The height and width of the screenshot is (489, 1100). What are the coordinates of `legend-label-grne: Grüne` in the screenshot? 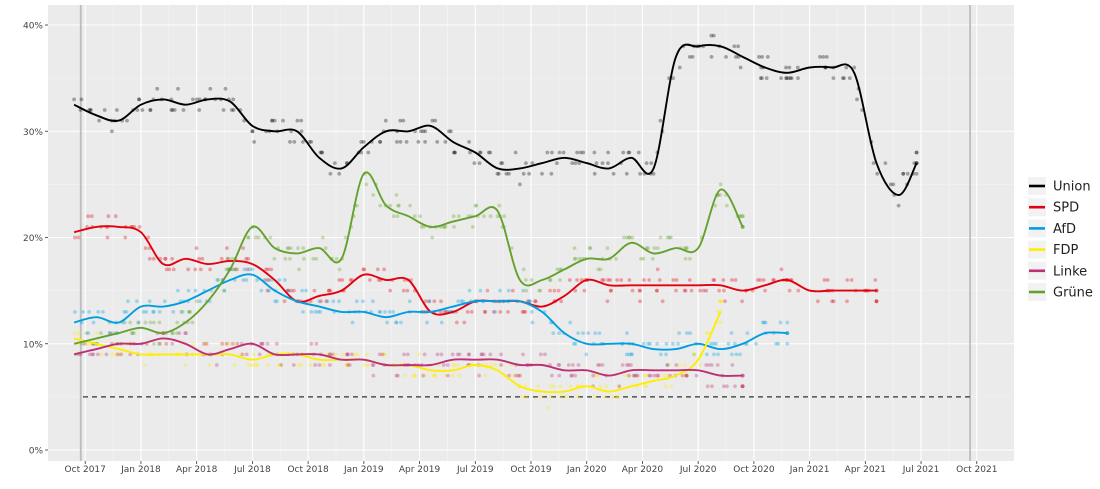 It's located at (1073, 293).